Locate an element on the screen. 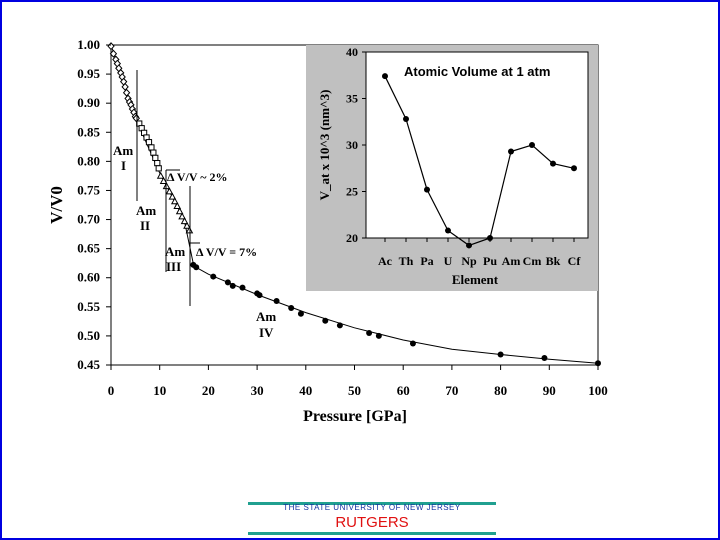  inset-x-tick-label: Ac is located at coordinates (385, 261).